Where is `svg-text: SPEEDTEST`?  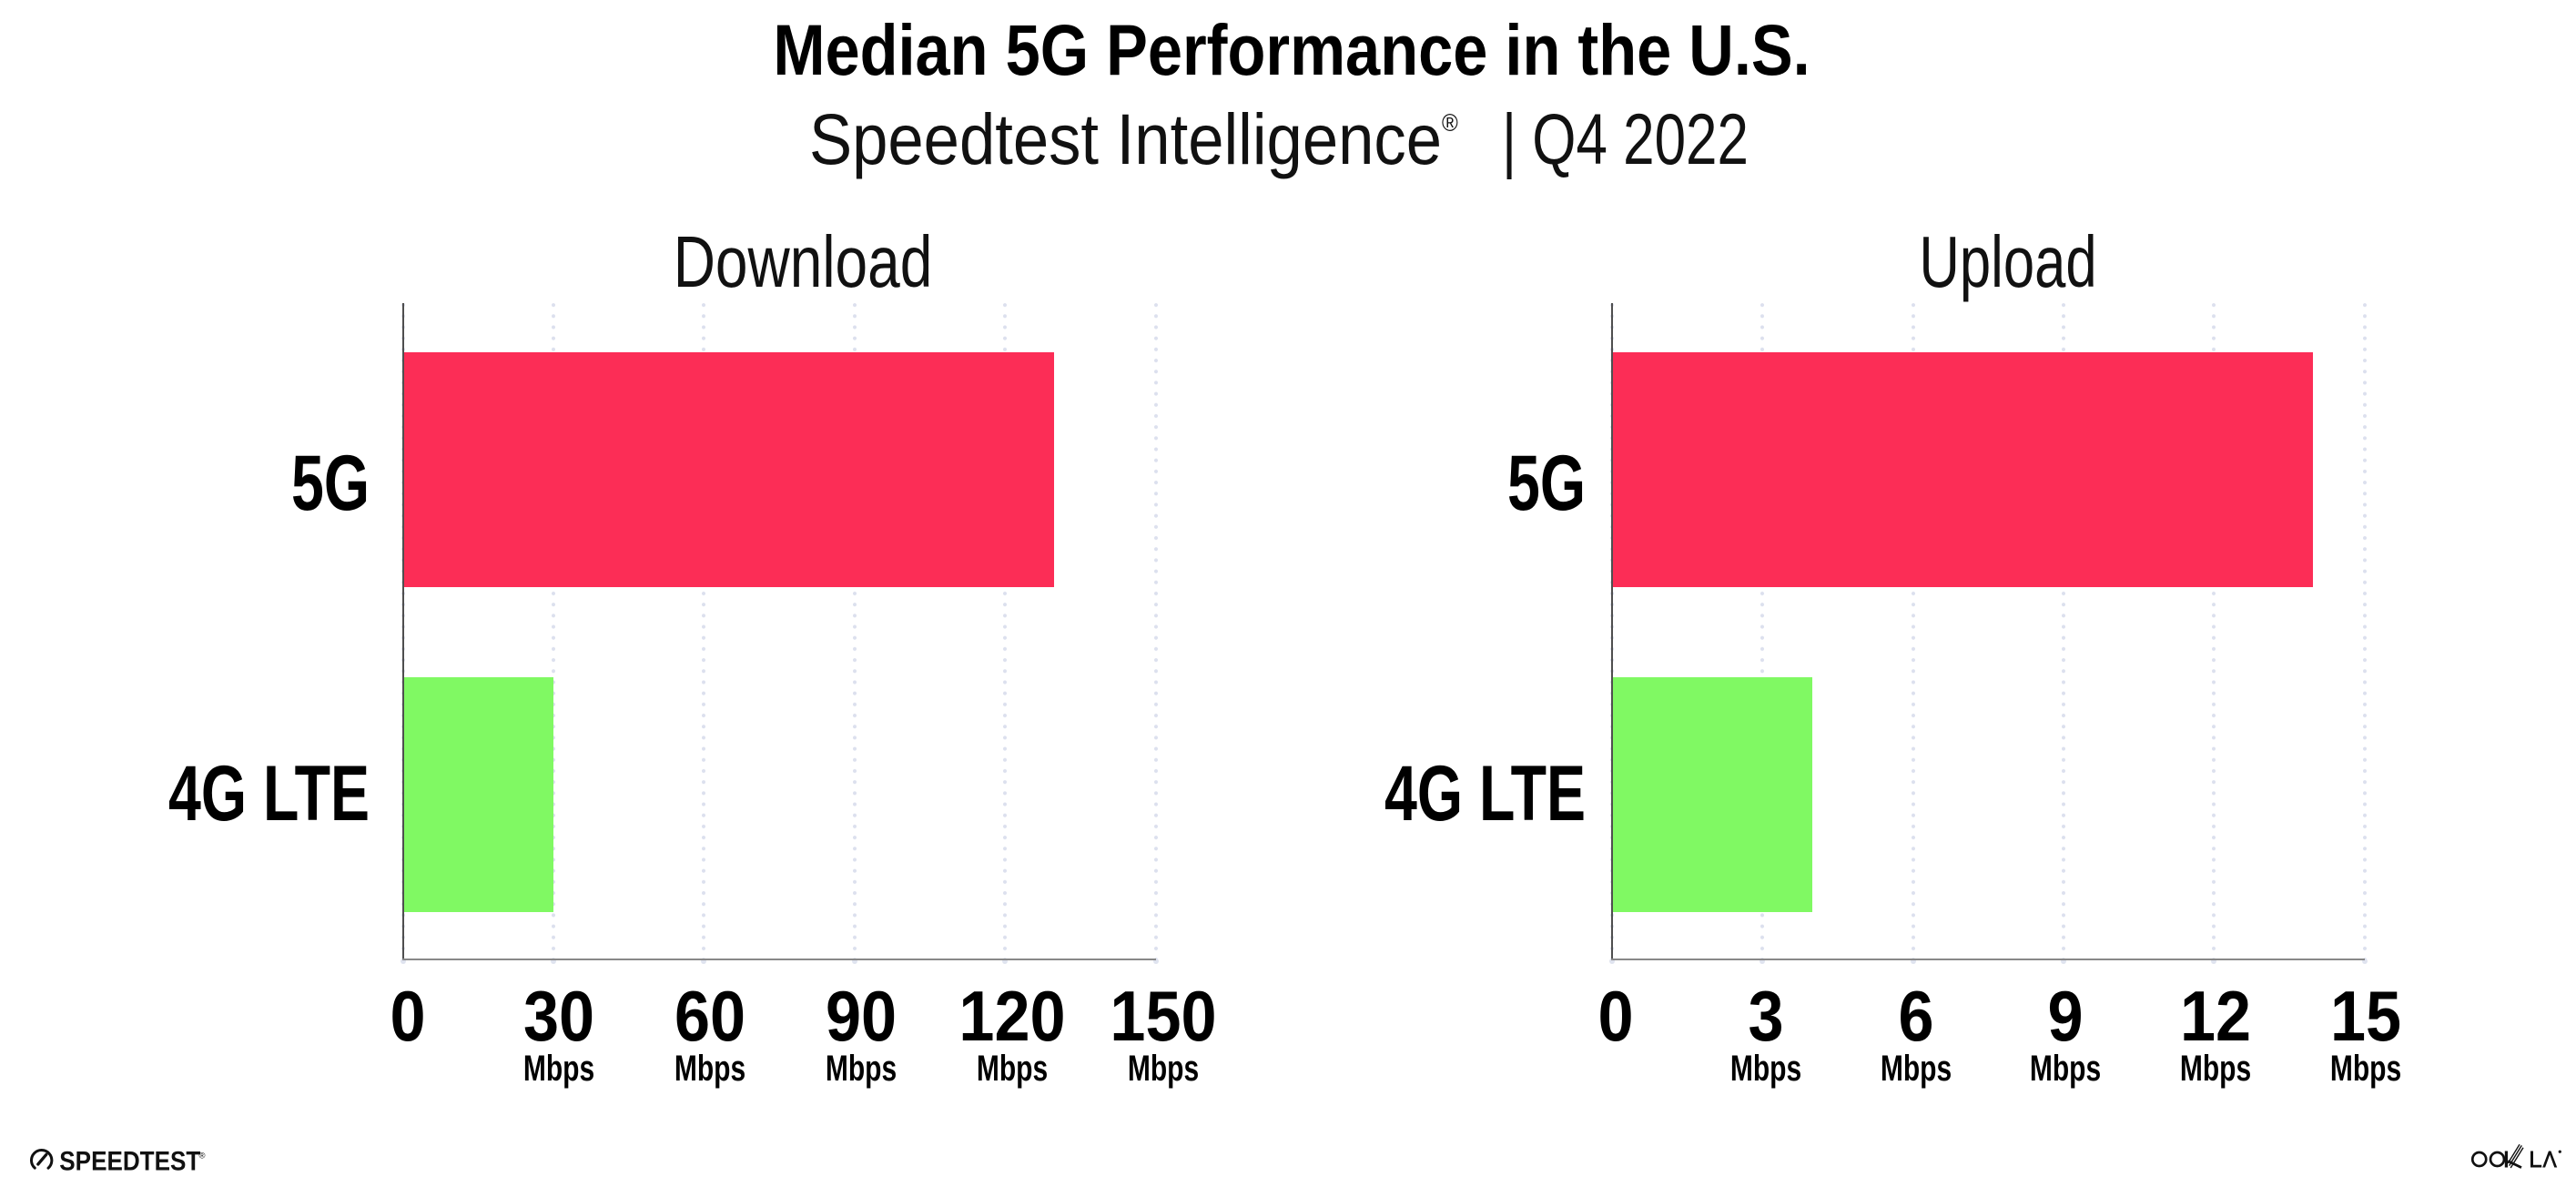 svg-text: SPEEDTEST is located at coordinates (129, 1162).